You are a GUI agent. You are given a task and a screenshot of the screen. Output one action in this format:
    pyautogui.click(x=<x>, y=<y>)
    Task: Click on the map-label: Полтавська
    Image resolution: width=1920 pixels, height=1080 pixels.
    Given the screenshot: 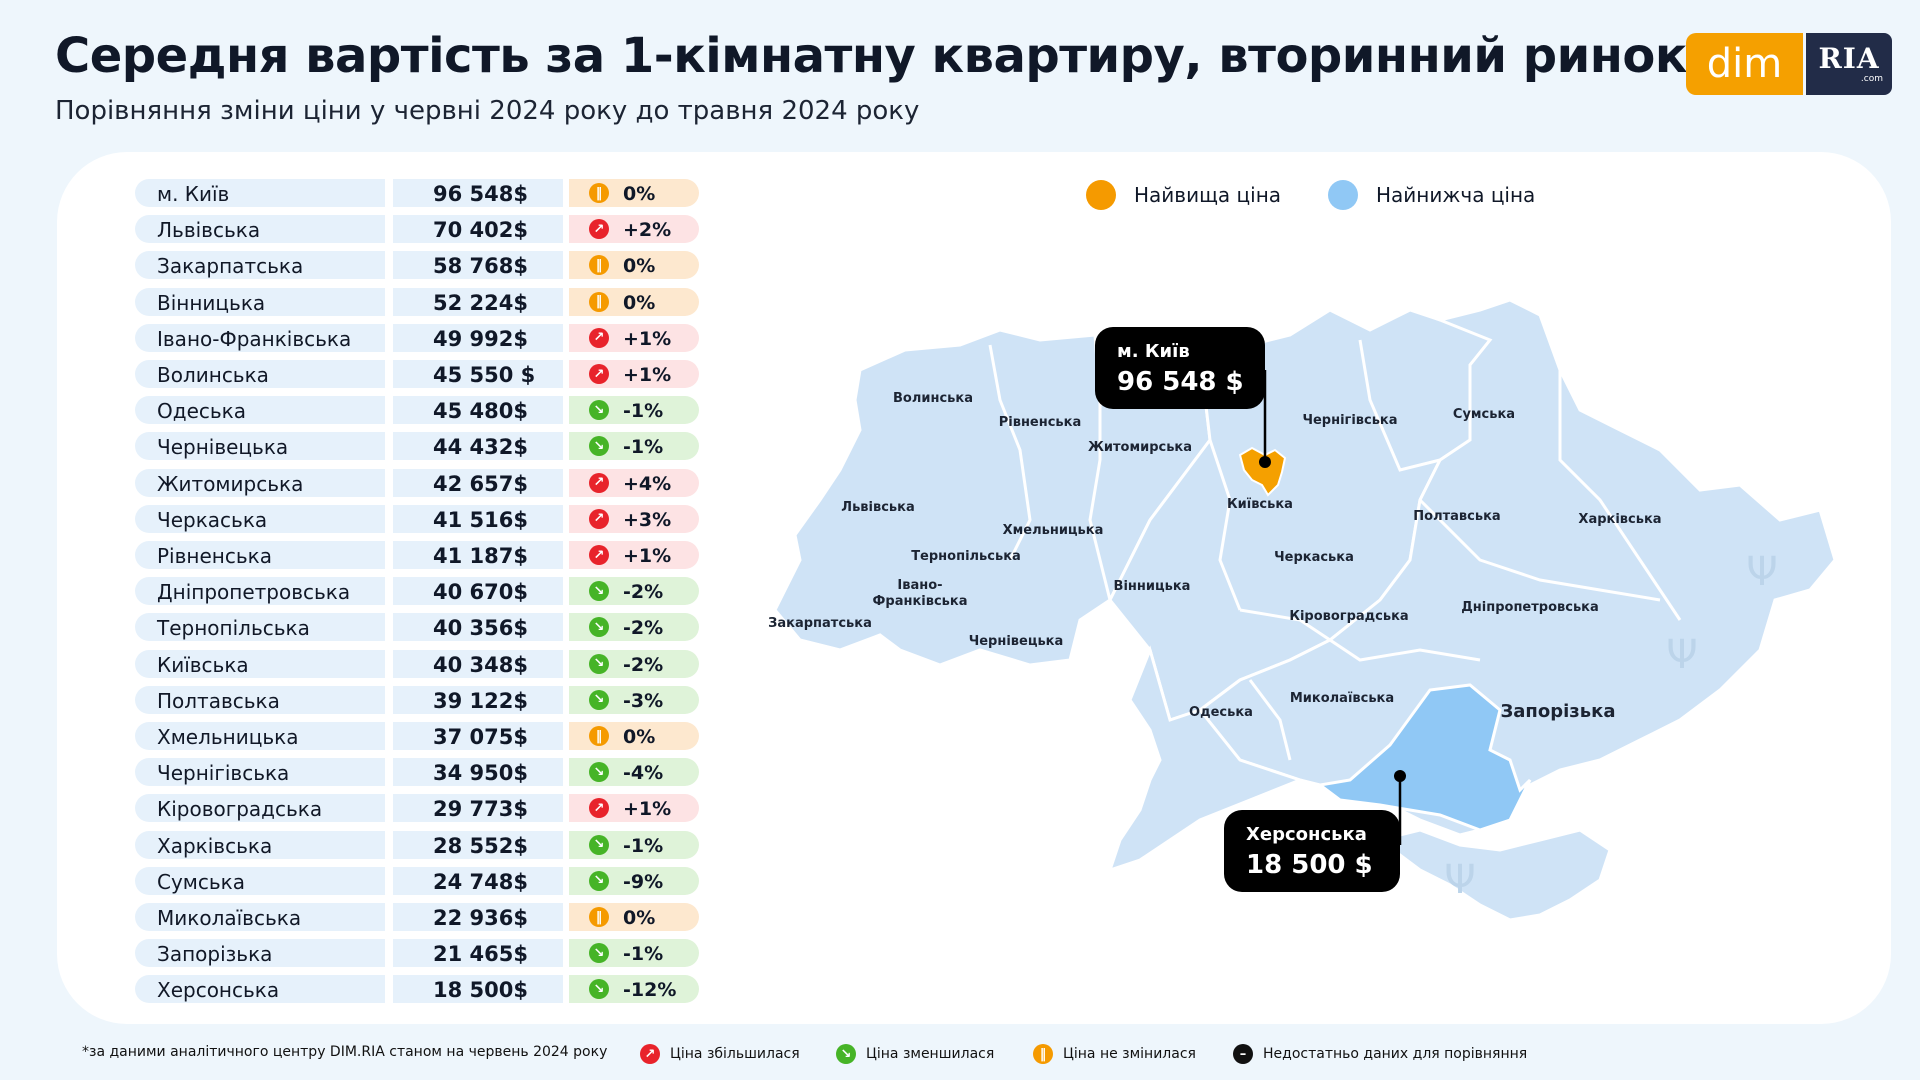 What is the action you would take?
    pyautogui.click(x=1456, y=516)
    